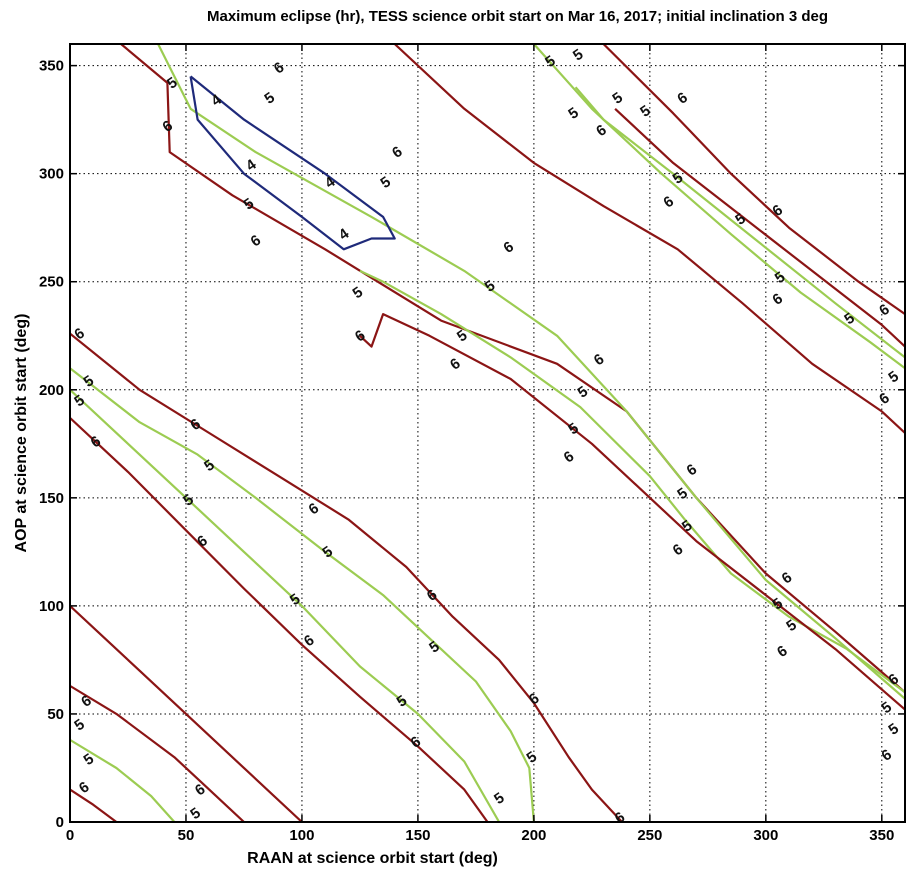  I want to click on y-tick-label: 250, so click(51, 282).